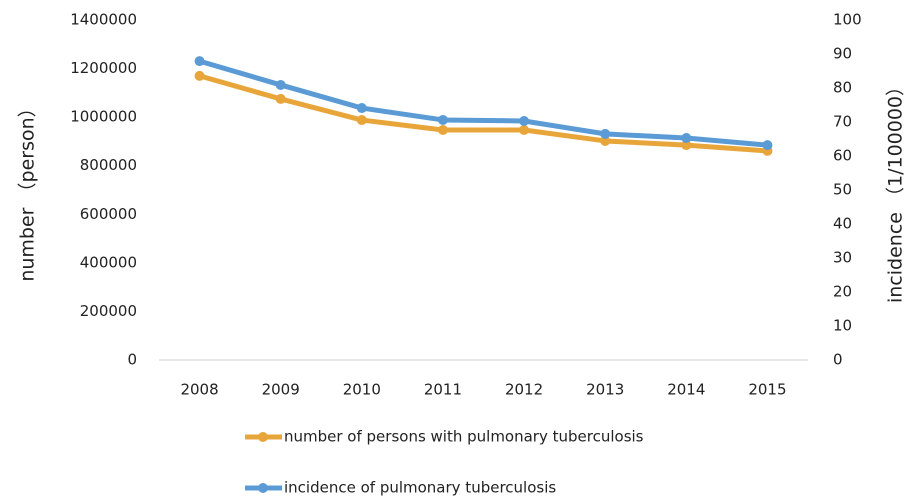 The width and height of the screenshot is (920, 501). Describe the element at coordinates (103, 117) in the screenshot. I see `y-tick-label: 1000000` at that location.